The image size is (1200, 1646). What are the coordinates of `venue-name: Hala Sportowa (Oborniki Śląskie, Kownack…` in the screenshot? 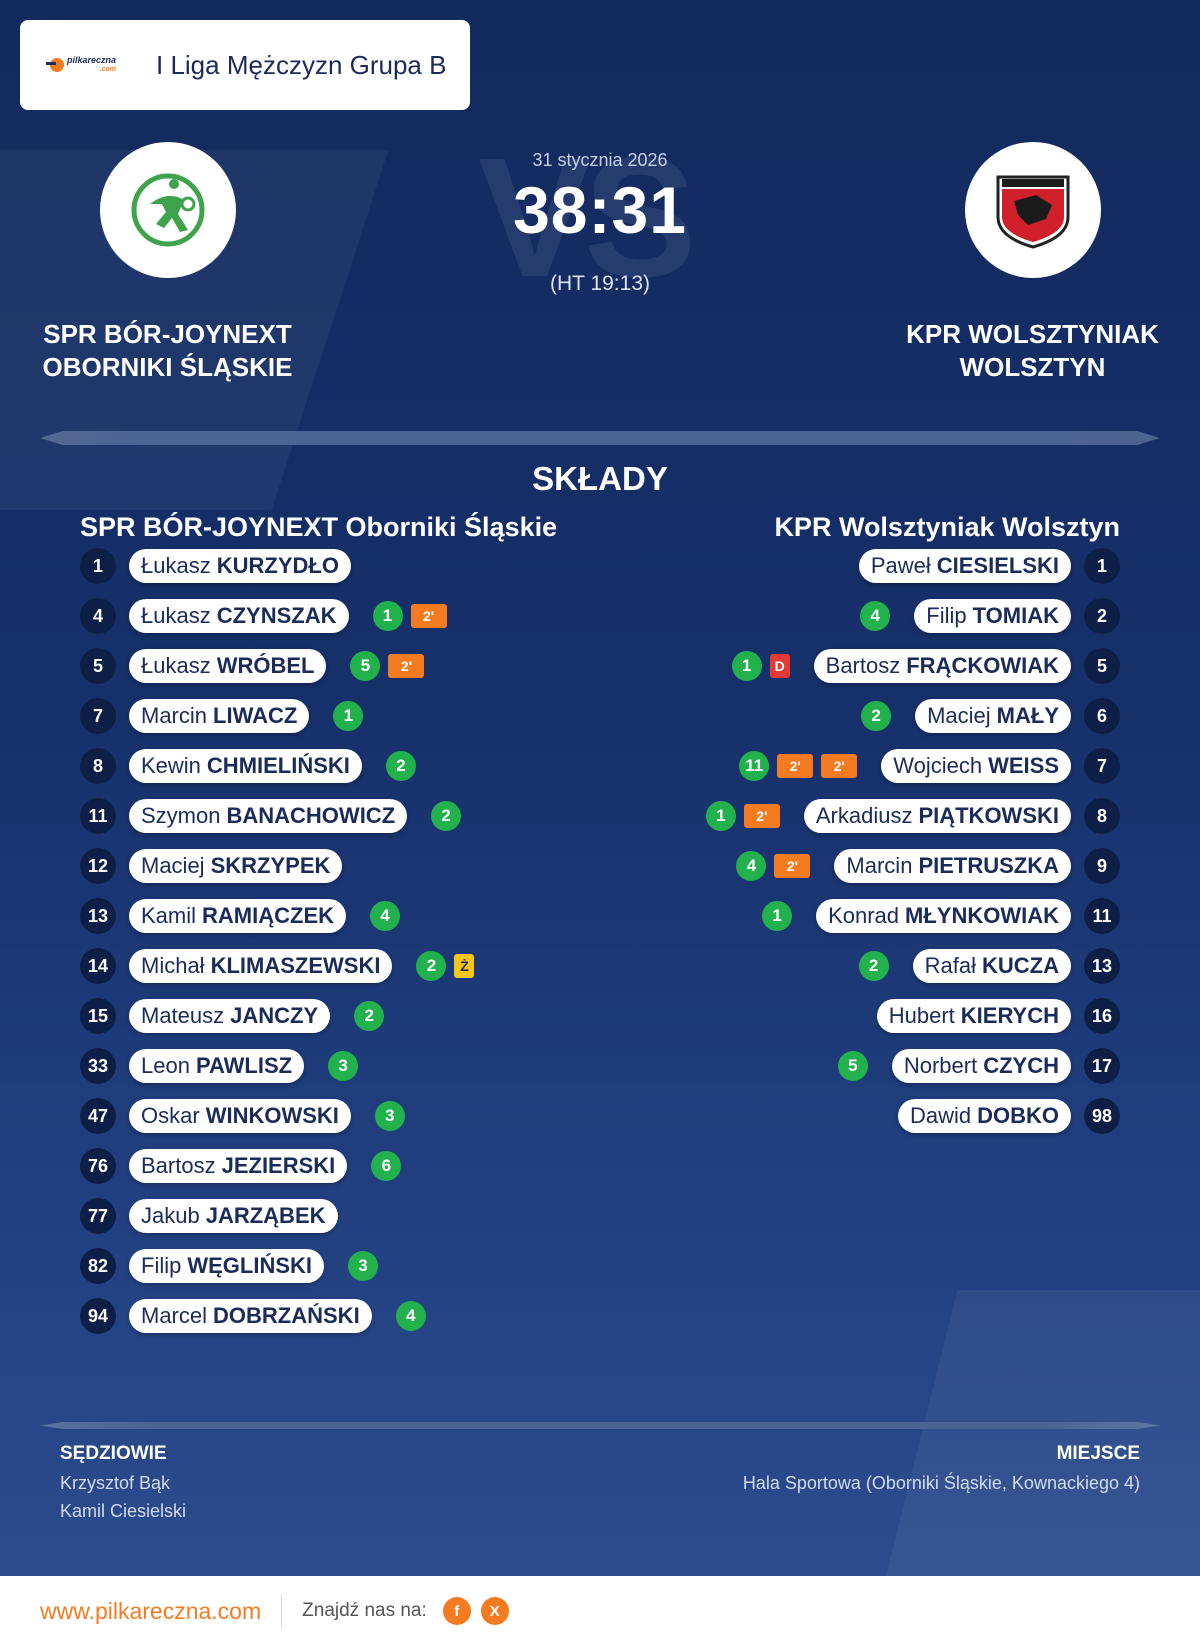 It's located at (941, 1483).